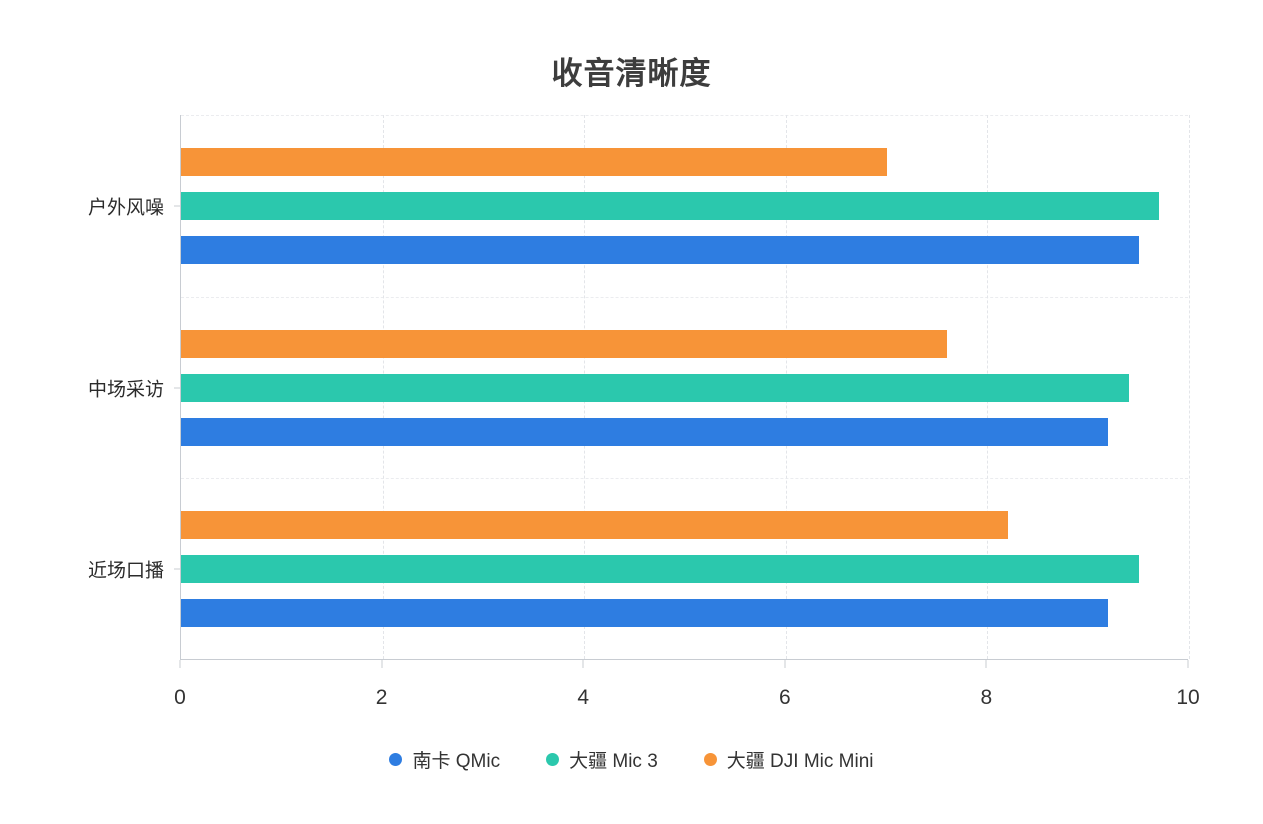 The width and height of the screenshot is (1263, 824). I want to click on bar-大疆 DJI Mic Mini-近场口播, so click(594, 525).